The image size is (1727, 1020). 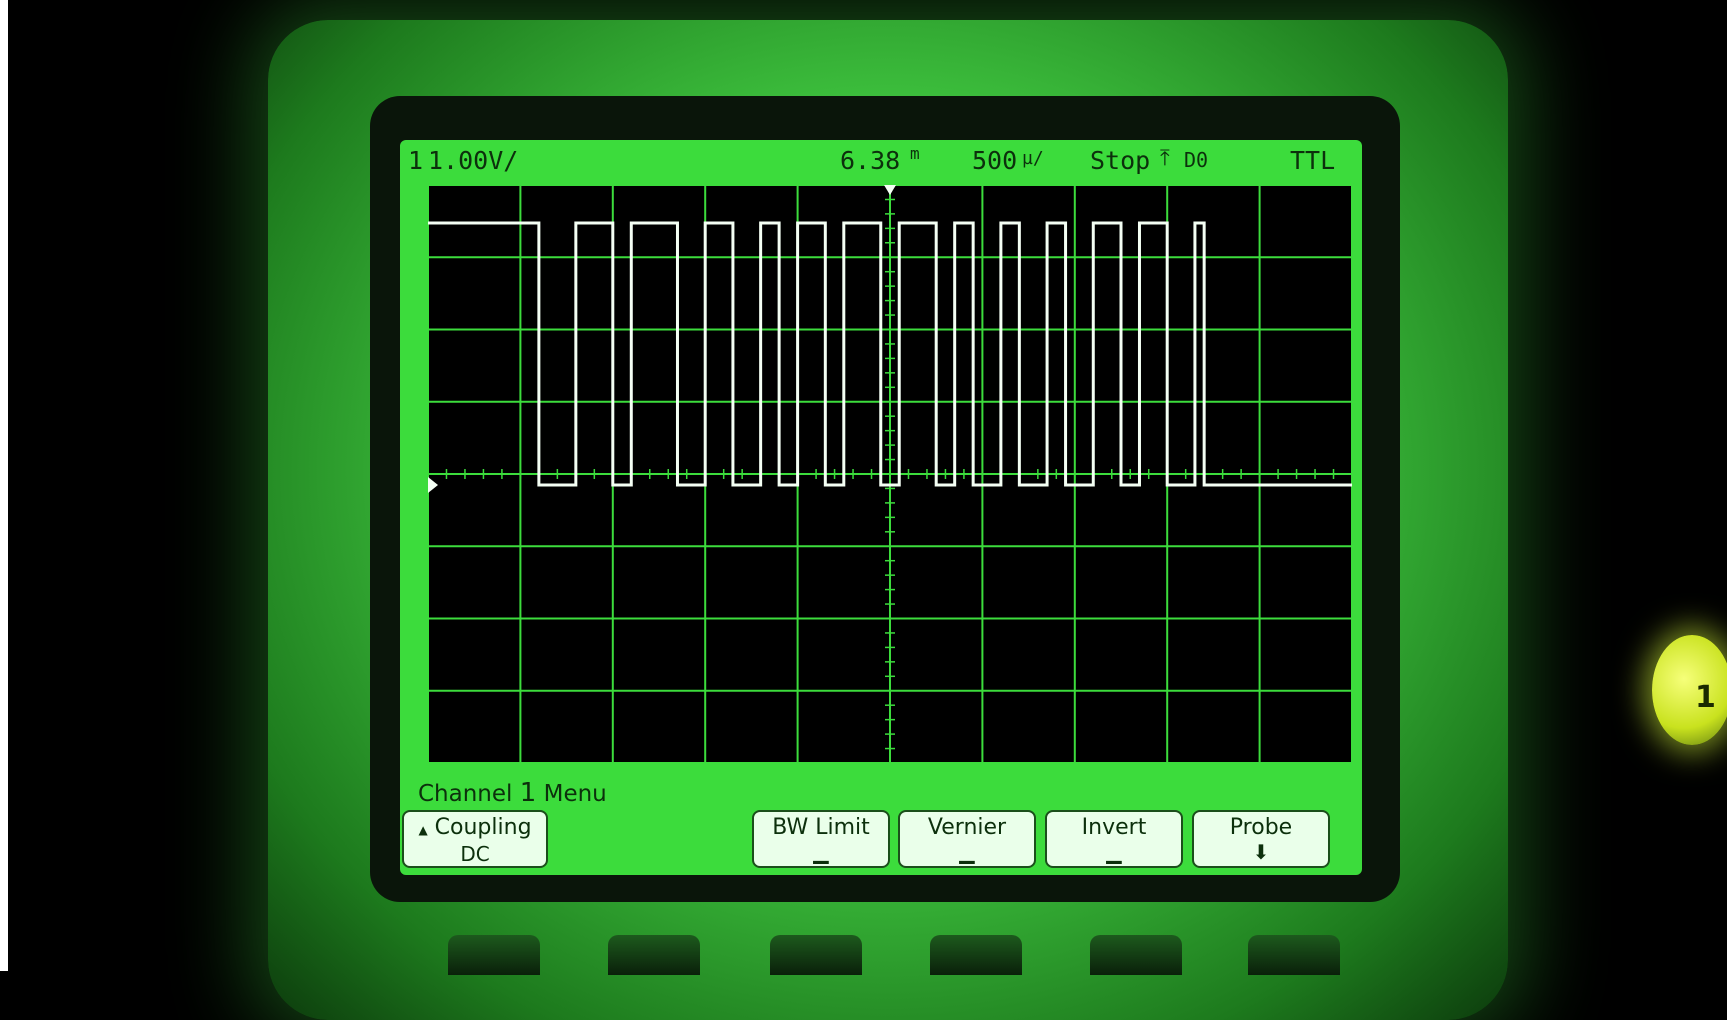 I want to click on bw-limit-softkey: BW Limit ▁, so click(x=821, y=839).